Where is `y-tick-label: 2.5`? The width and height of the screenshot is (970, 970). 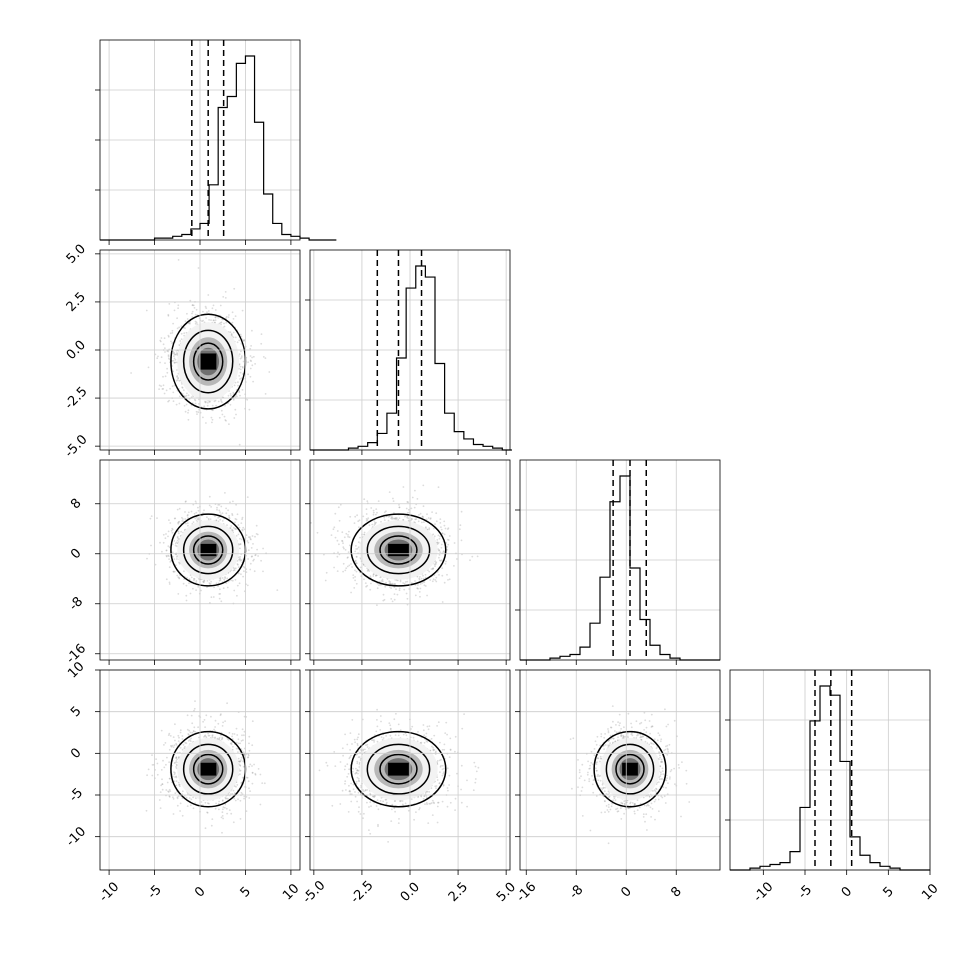
y-tick-label: 2.5 is located at coordinates (76, 302).